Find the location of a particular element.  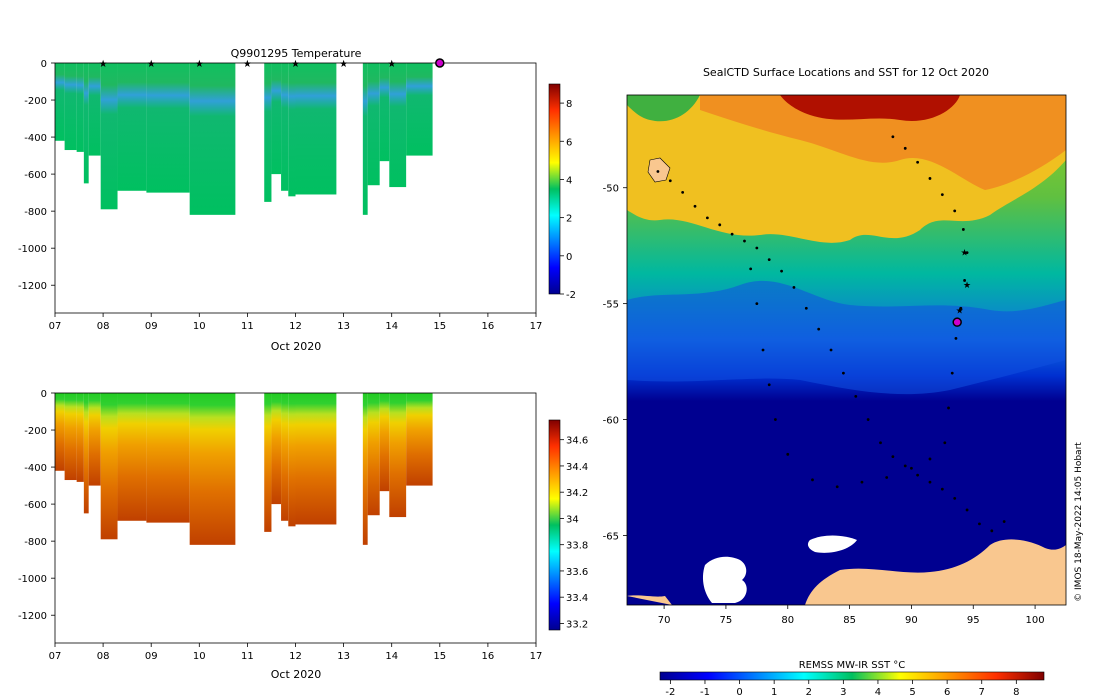

colorbar-tick-label: 34.2 is located at coordinates (577, 493).